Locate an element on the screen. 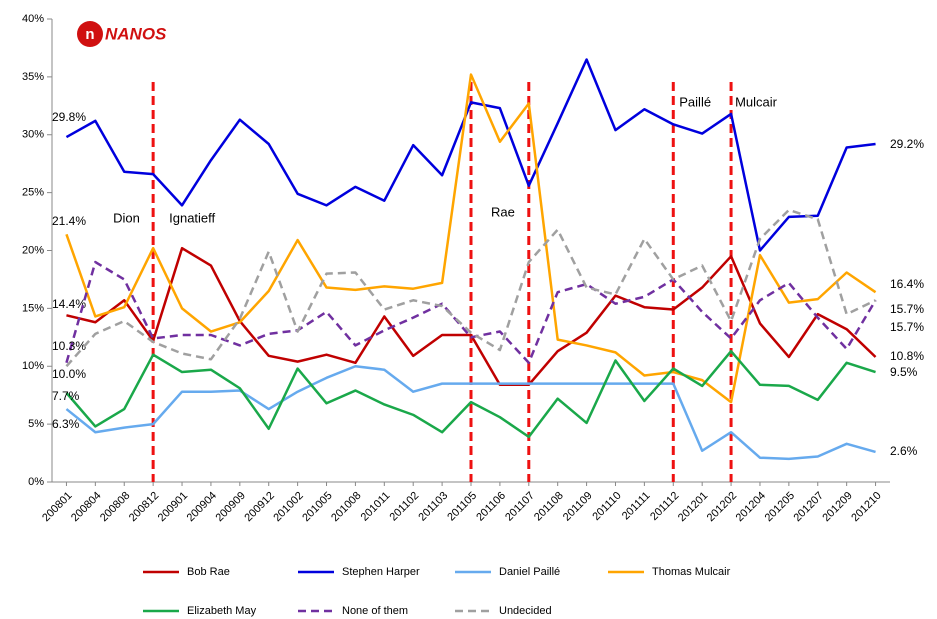 The width and height of the screenshot is (937, 619). legend-item: Daniel Paillé is located at coordinates (507, 572).